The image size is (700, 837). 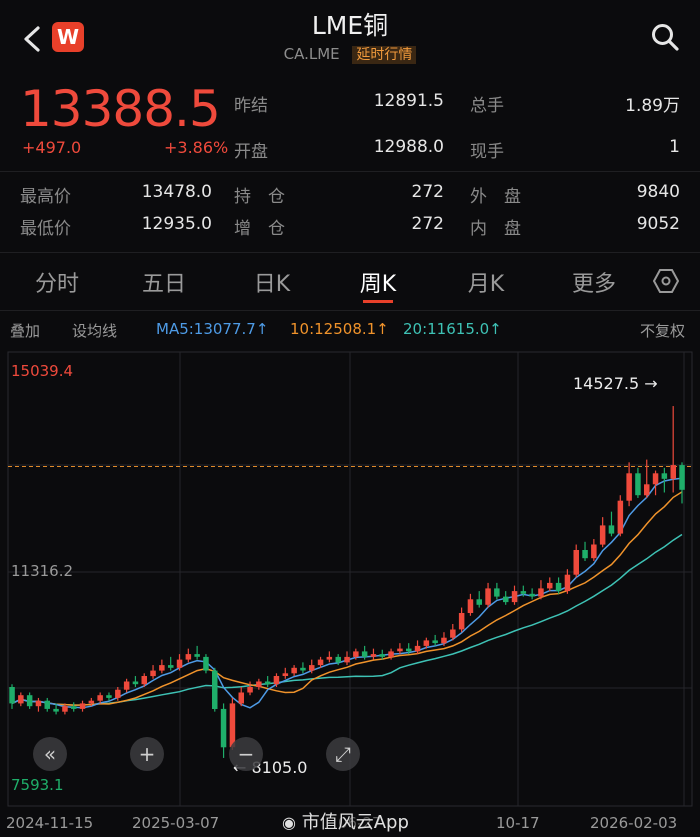 What do you see at coordinates (350, 54) in the screenshot?
I see `symbol-line: CA.LME 延时行情` at bounding box center [350, 54].